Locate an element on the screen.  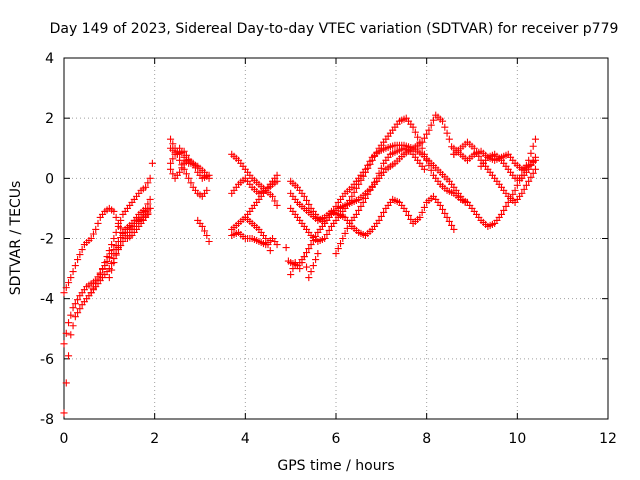
x-tick-label: 10 is located at coordinates (517, 439).